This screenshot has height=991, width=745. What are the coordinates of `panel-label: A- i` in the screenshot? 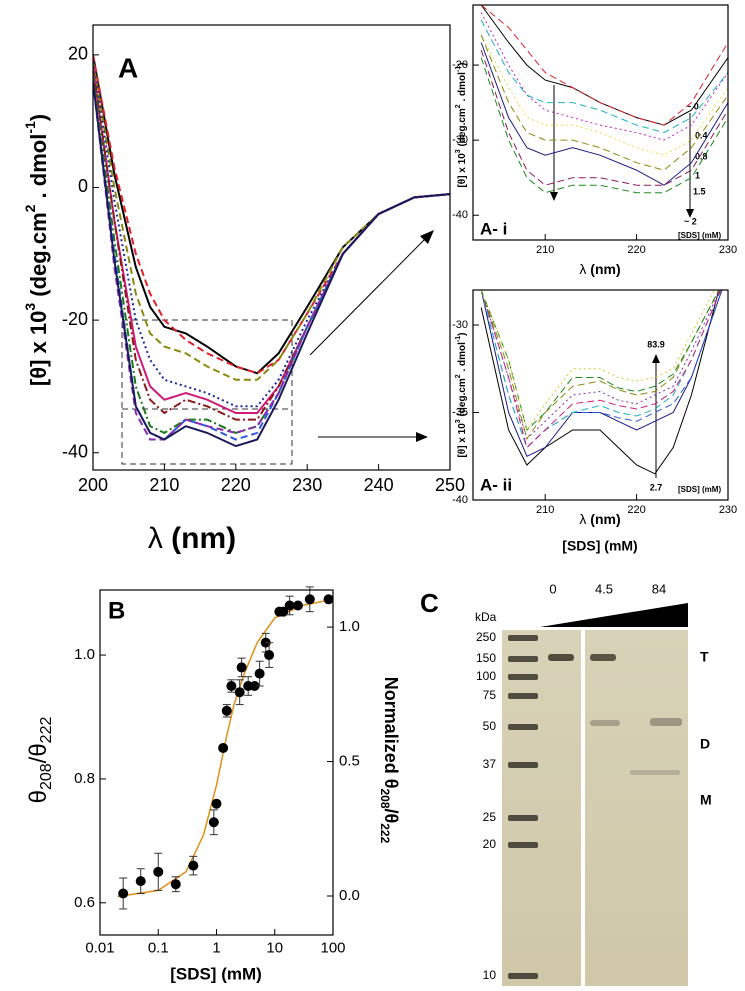 It's located at (493, 228).